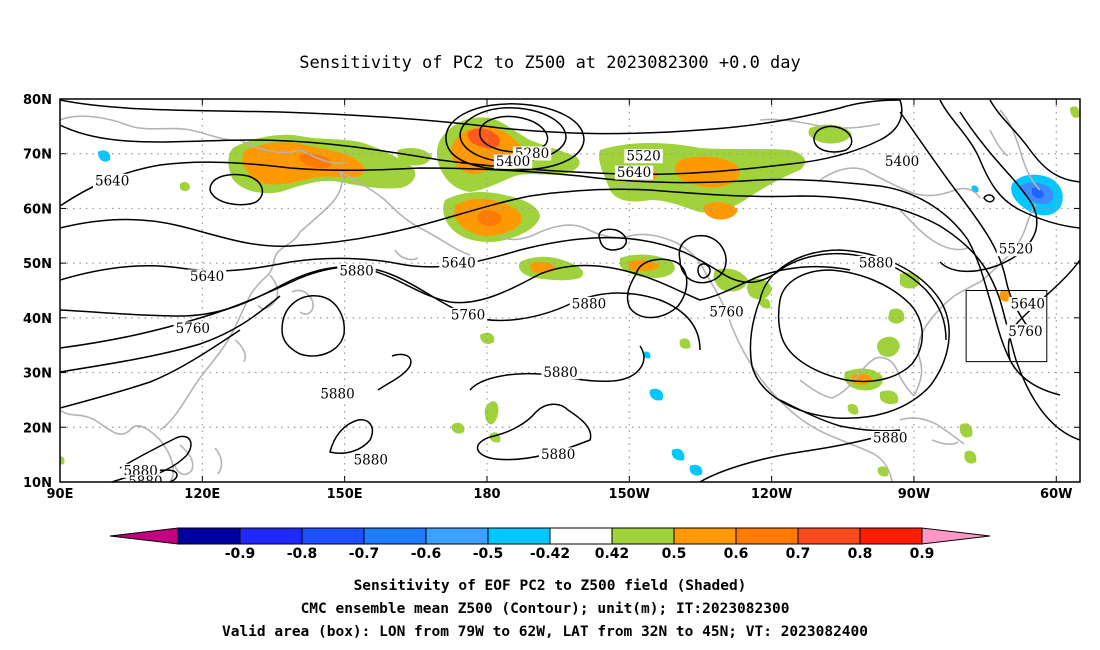 This screenshot has height=650, width=1100. Describe the element at coordinates (298, 164) in the screenshot. I see `shading-patch-arctic-west` at that location.